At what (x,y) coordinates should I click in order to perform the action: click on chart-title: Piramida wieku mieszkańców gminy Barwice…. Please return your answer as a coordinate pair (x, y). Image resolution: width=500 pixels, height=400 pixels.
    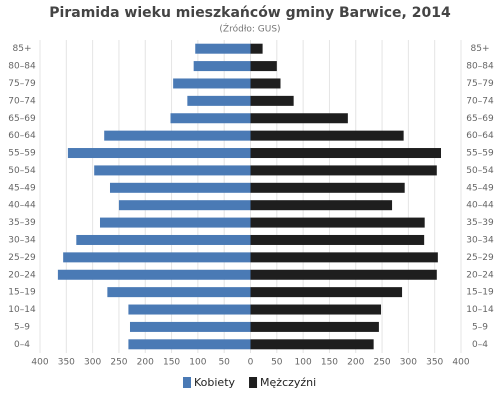
    Looking at the image, I should click on (250, 13).